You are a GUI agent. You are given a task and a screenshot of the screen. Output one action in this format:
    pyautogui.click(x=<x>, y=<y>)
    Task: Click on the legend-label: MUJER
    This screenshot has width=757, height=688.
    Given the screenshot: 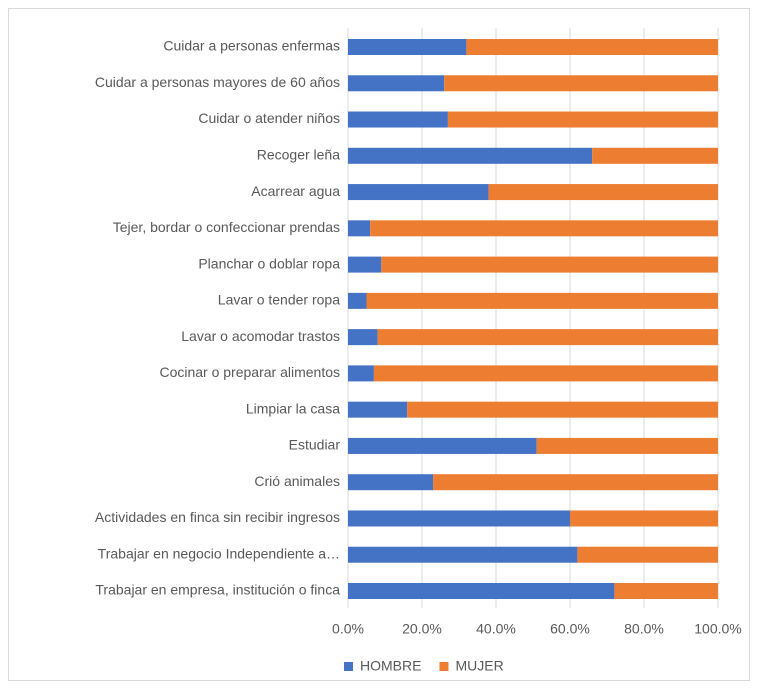 What is the action you would take?
    pyautogui.click(x=479, y=666)
    